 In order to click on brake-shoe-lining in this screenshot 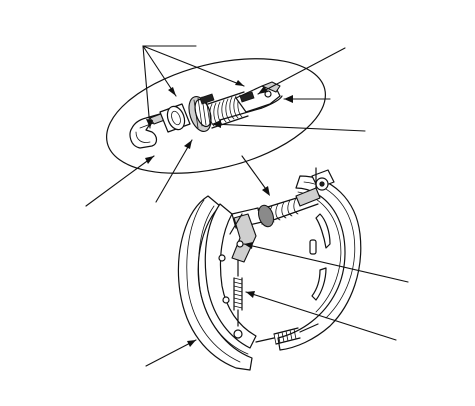, I will do `click(215, 283)`.